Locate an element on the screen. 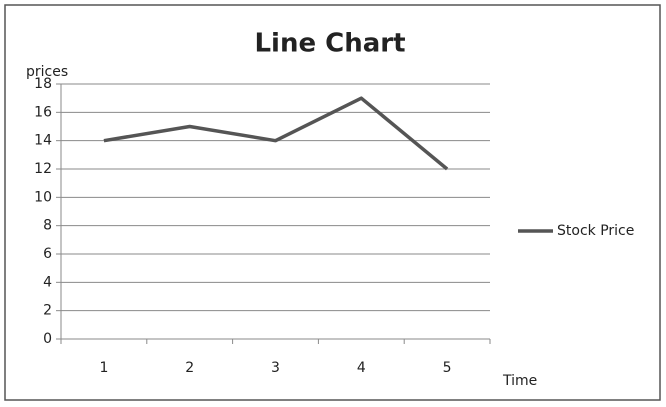 Image resolution: width=666 pixels, height=407 pixels. y-tick-label: 18 is located at coordinates (43, 84).